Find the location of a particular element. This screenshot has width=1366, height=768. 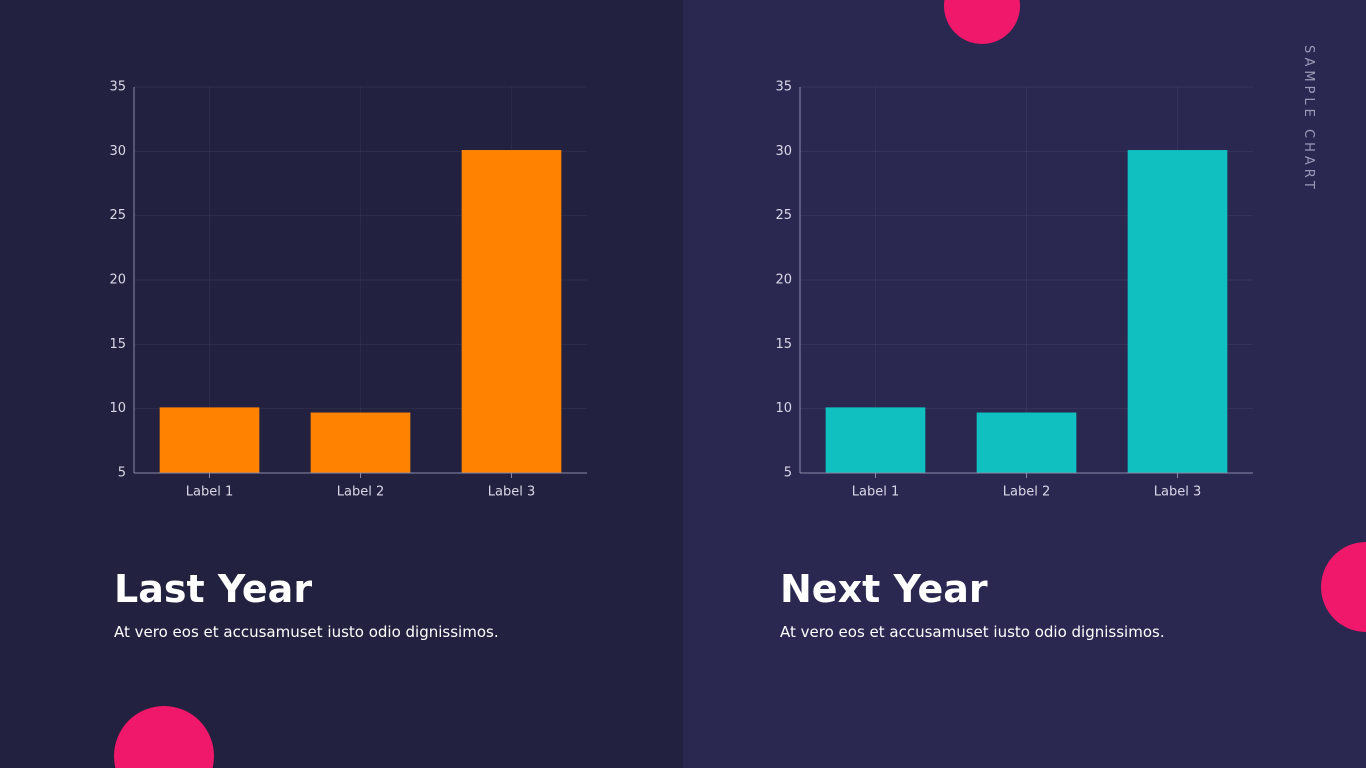

chart-title: Last Year is located at coordinates (213, 589).